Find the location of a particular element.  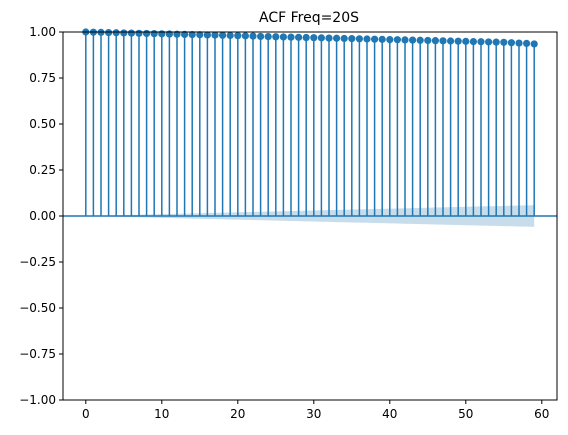

x-tick-label: 10 is located at coordinates (161, 414).